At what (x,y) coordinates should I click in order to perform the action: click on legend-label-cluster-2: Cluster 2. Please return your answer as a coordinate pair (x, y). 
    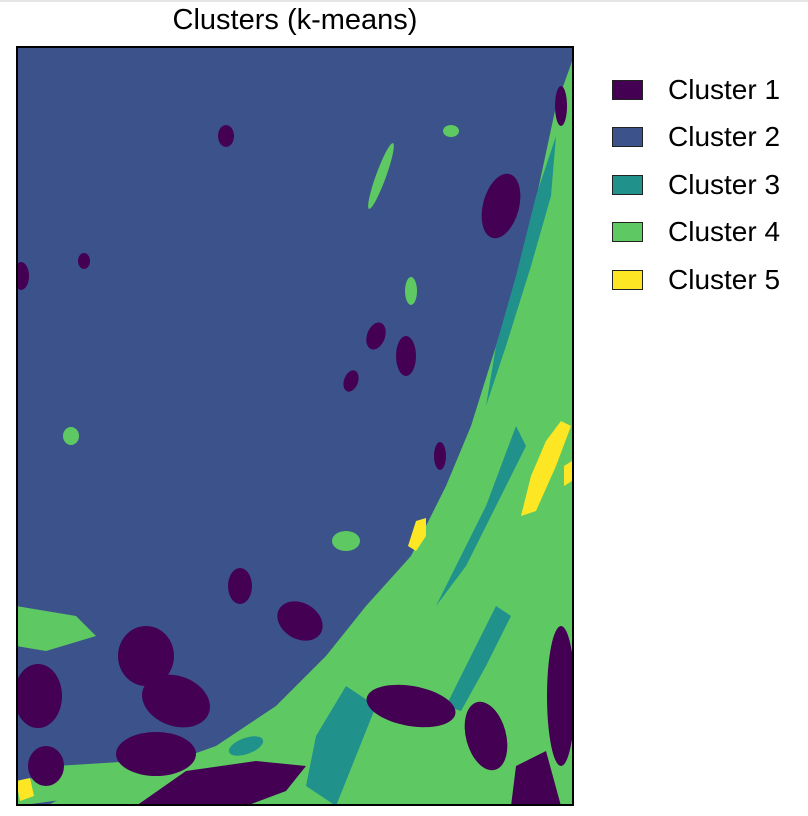
    Looking at the image, I should click on (724, 137).